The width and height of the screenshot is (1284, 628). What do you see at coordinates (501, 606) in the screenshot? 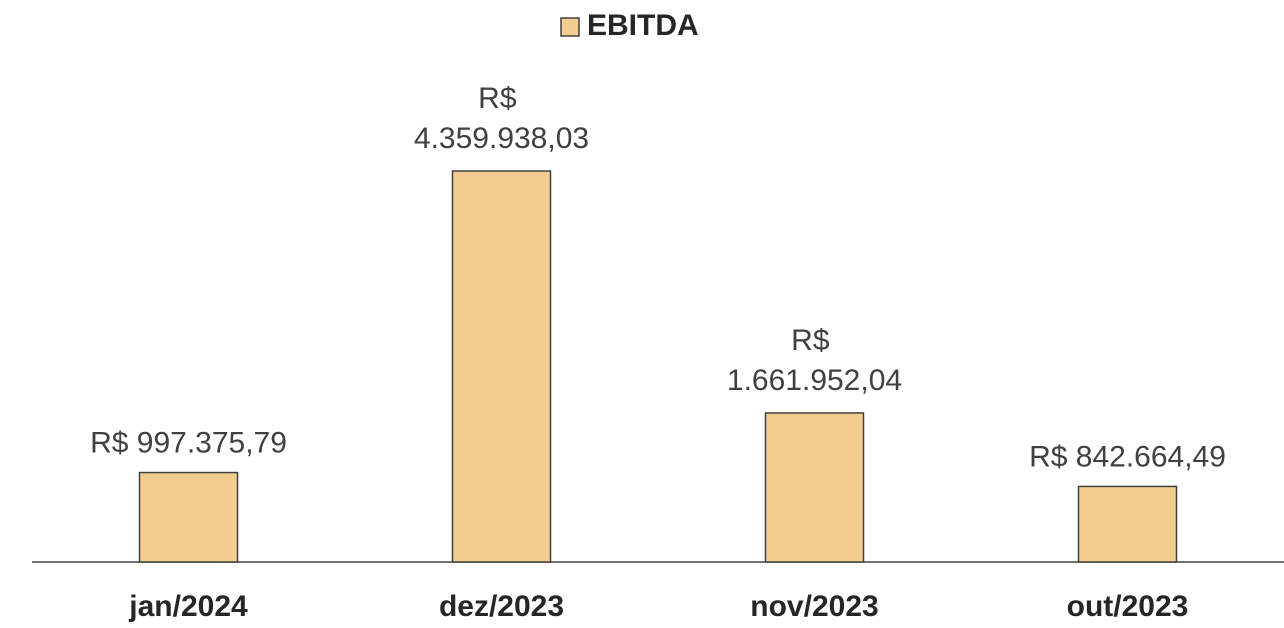
I see `x-tick-label: dez/2023` at bounding box center [501, 606].